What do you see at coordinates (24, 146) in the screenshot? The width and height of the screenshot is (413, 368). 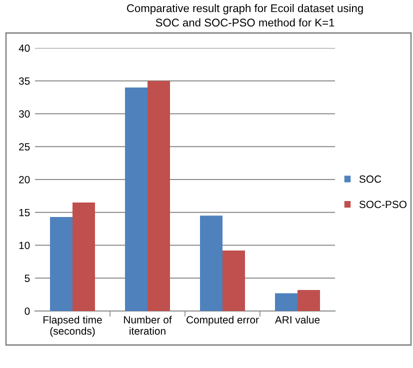 I see `y-tick-label: 25` at bounding box center [24, 146].